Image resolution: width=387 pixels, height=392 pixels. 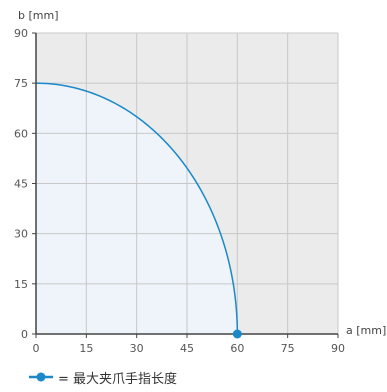 What do you see at coordinates (338, 348) in the screenshot?
I see `x-tick-label: 90` at bounding box center [338, 348].